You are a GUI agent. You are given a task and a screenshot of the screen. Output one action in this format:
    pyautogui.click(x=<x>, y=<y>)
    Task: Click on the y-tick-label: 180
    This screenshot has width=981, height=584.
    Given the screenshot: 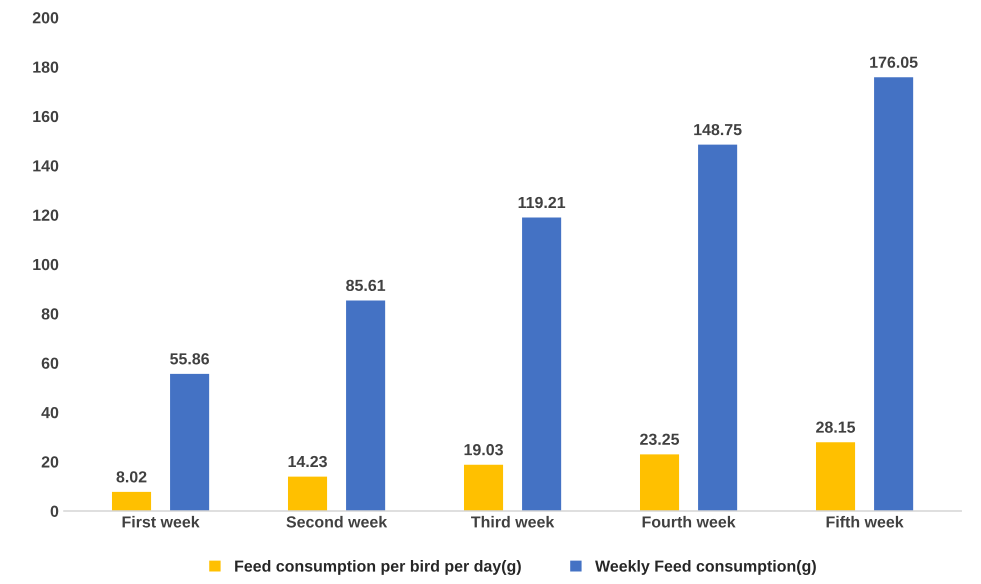 What is the action you would take?
    pyautogui.click(x=45, y=67)
    